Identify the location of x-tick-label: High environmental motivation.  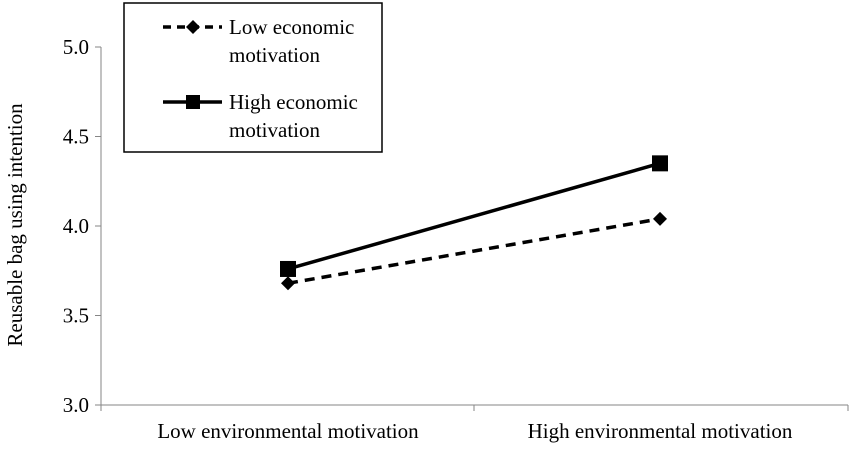
(660, 431).